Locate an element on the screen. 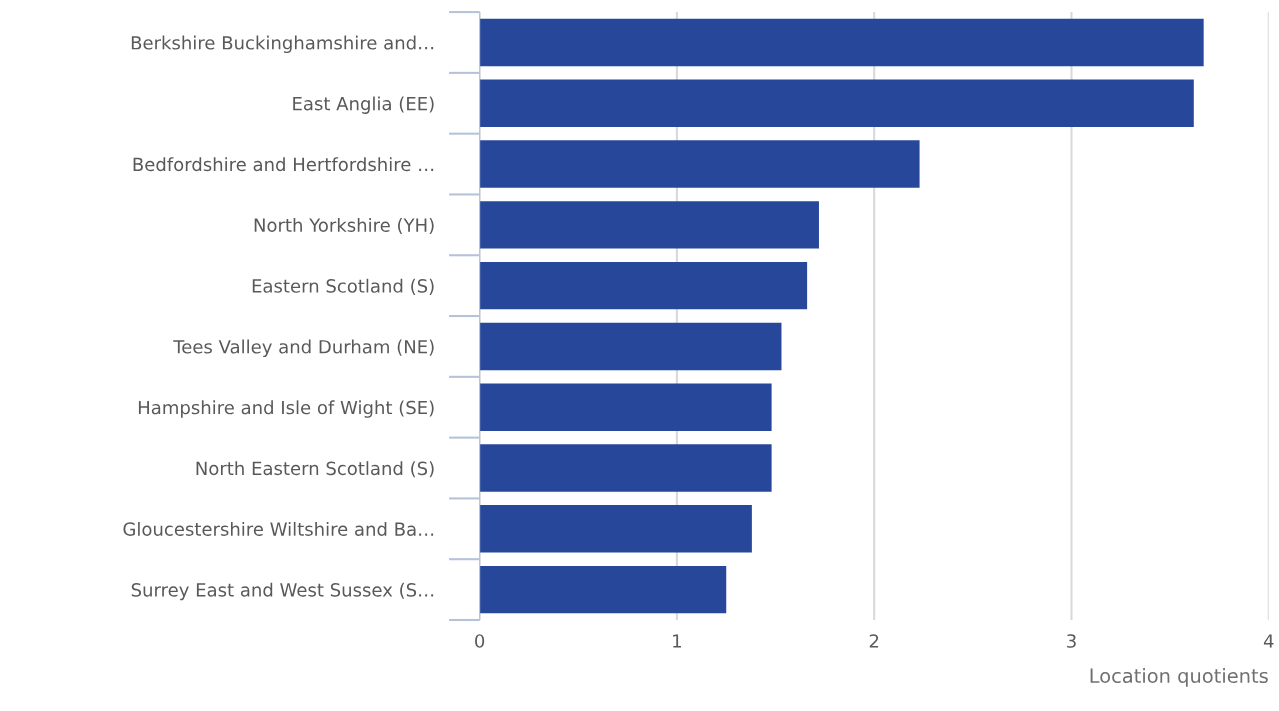 The height and width of the screenshot is (711, 1279). x-tick-label: 4 is located at coordinates (1268, 641).